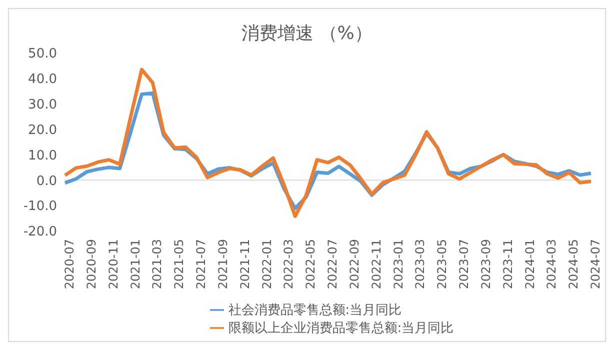 This screenshot has width=614, height=350. Describe the element at coordinates (42, 156) in the screenshot. I see `y-tick-label: 10.0` at that location.